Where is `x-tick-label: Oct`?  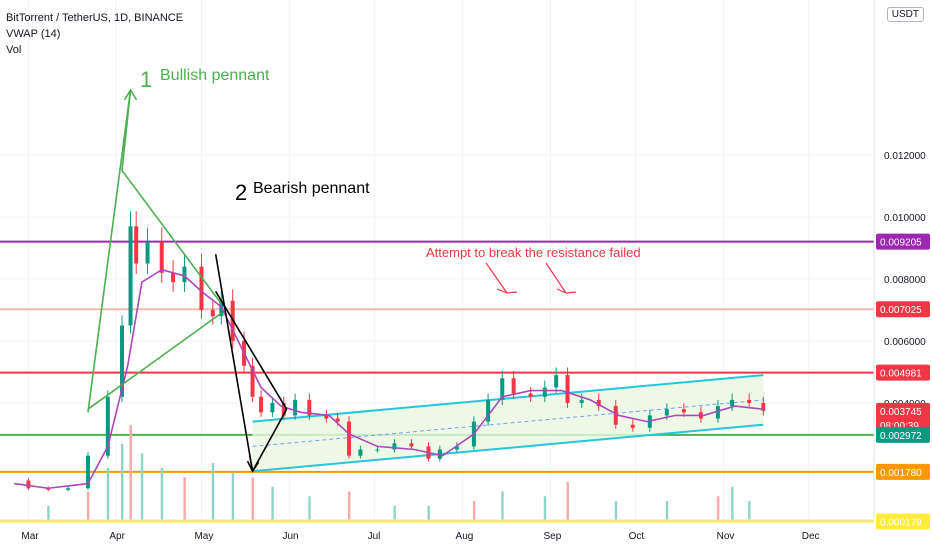 x-tick-label: Oct is located at coordinates (637, 536).